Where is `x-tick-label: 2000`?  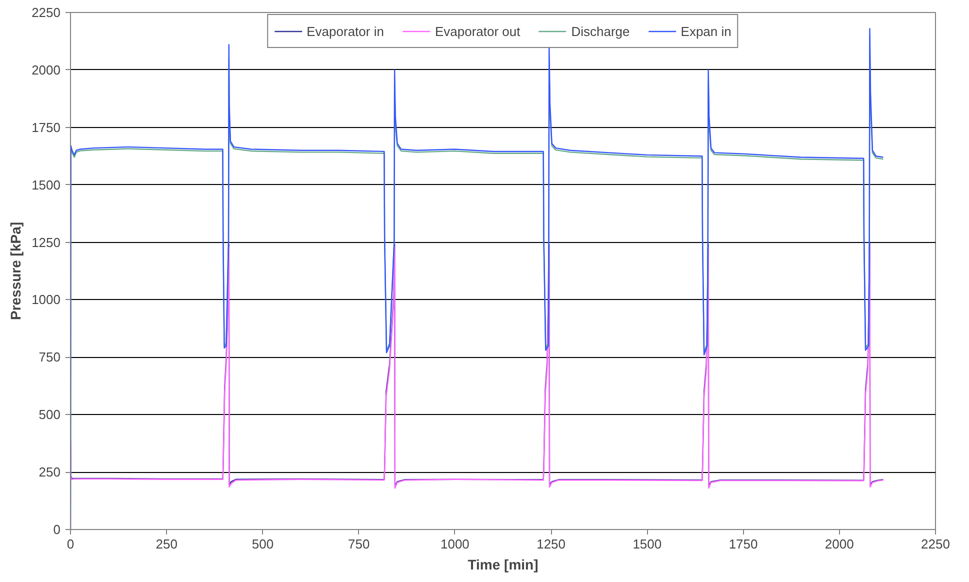
x-tick-label: 2000 is located at coordinates (839, 544).